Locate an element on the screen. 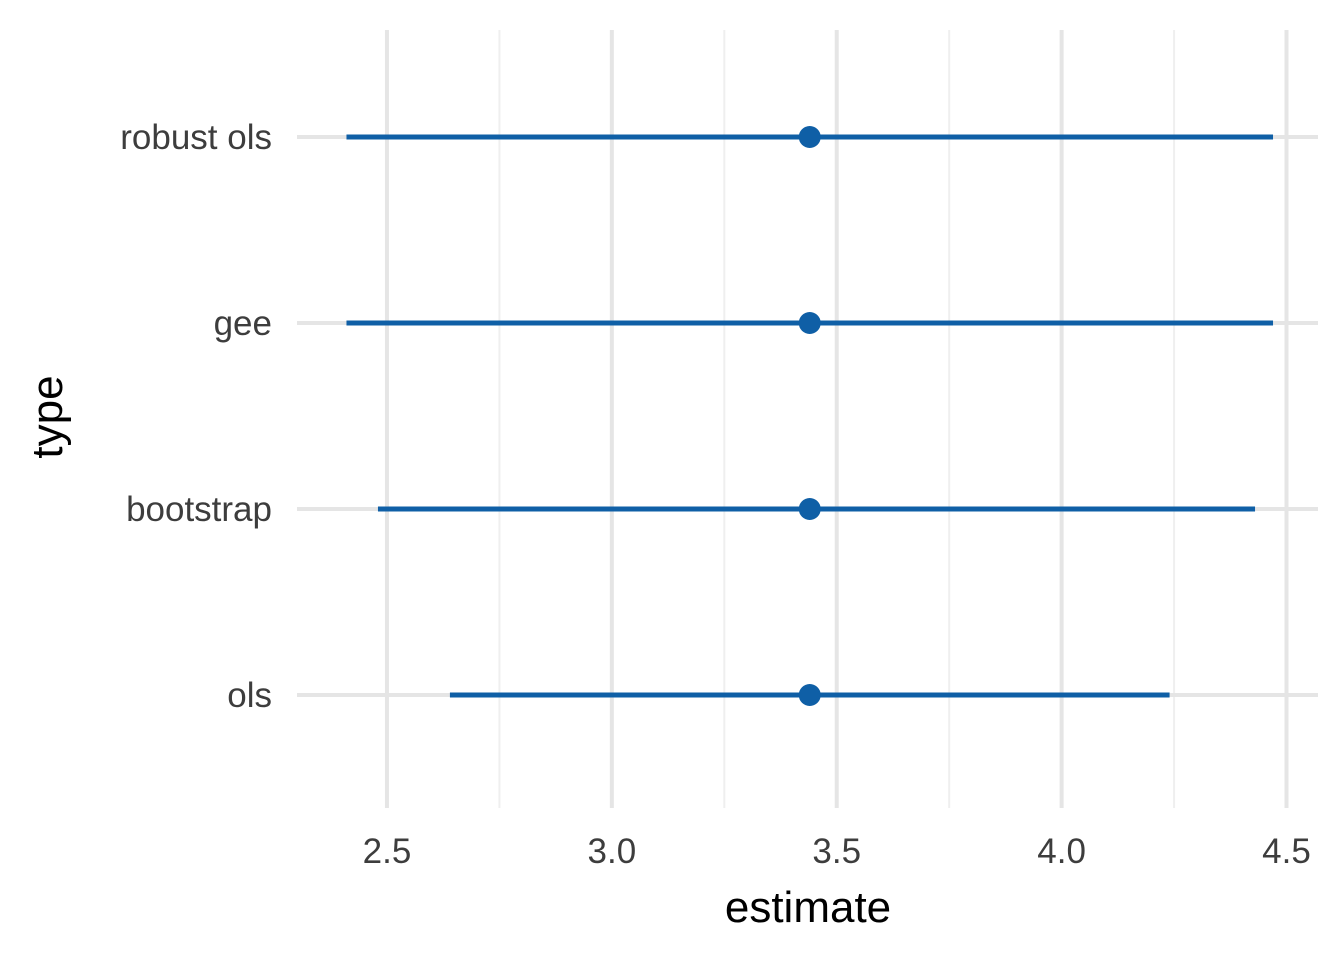 The height and width of the screenshot is (960, 1344). x-tick-label: 3.5 is located at coordinates (836, 851).